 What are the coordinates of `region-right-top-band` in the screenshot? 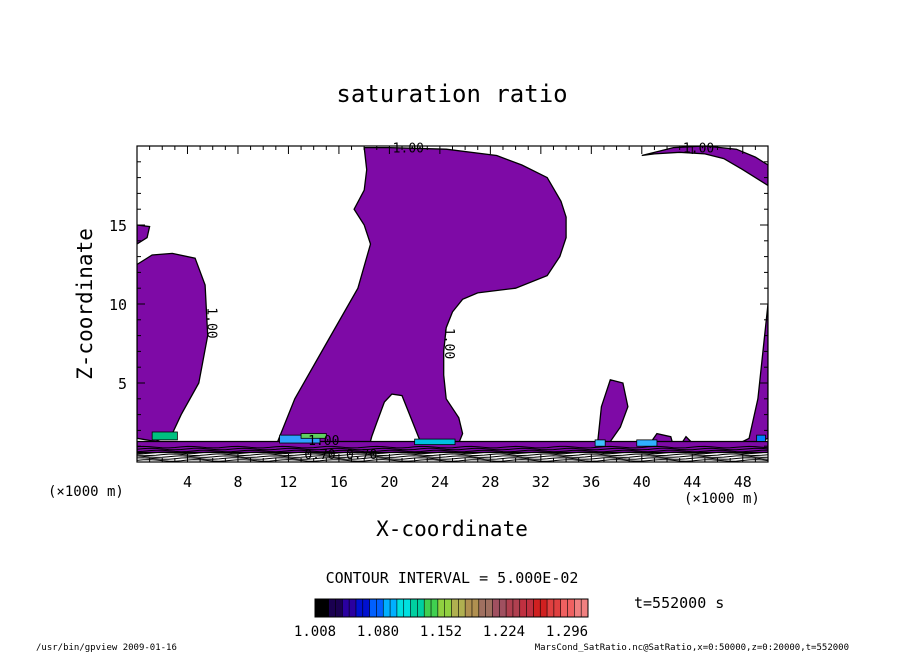 It's located at (704, 166).